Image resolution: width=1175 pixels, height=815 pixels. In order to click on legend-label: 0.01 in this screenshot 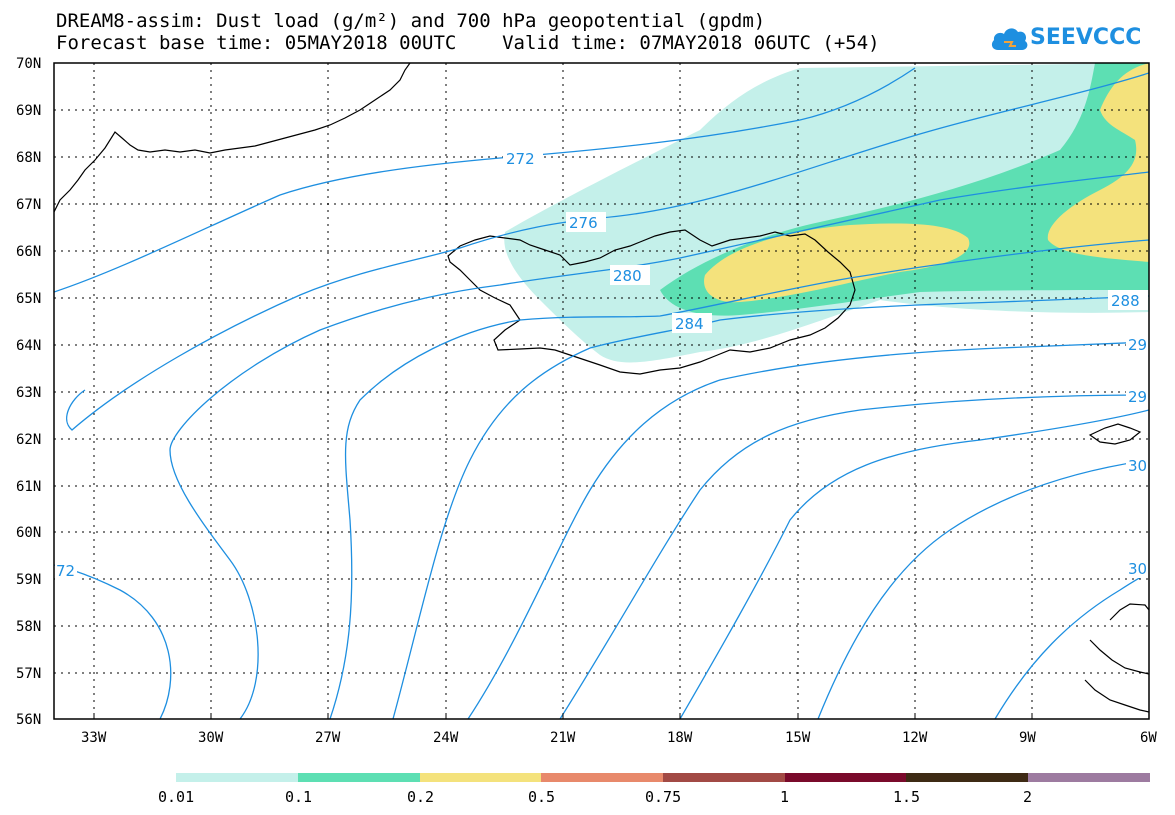, I will do `click(176, 797)`.